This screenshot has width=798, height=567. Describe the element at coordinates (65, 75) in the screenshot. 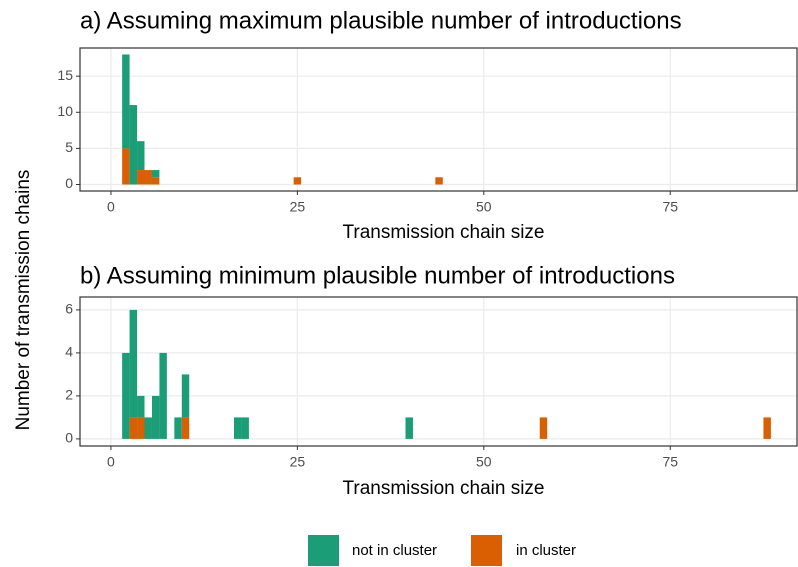

I see `y-tick-label: 15` at that location.